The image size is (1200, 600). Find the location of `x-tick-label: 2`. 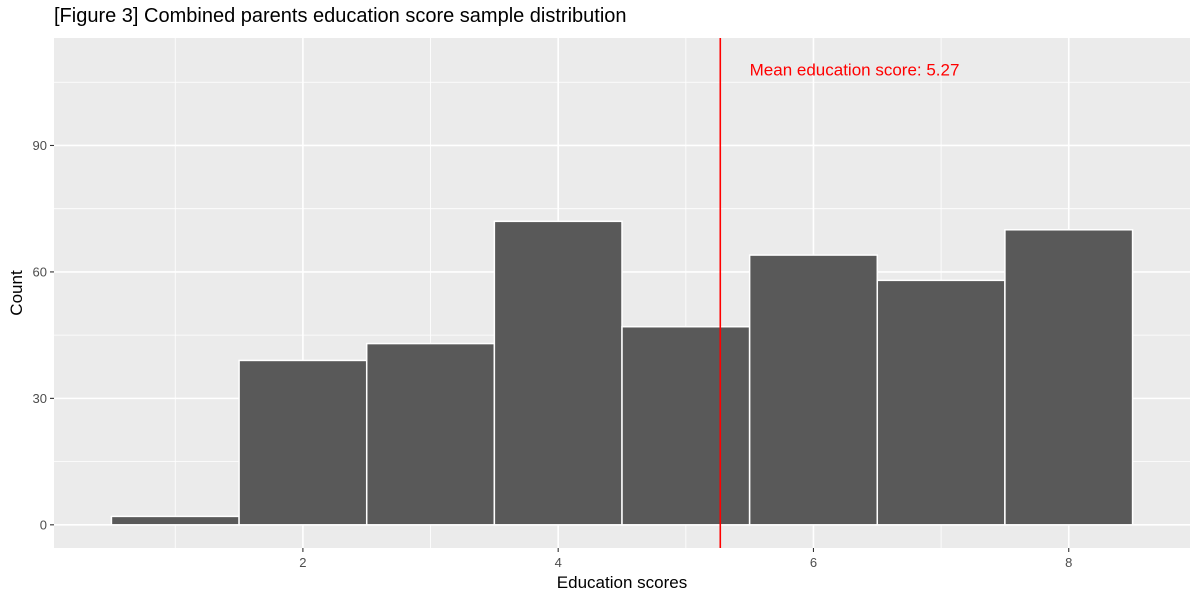

x-tick-label: 2 is located at coordinates (302, 562).